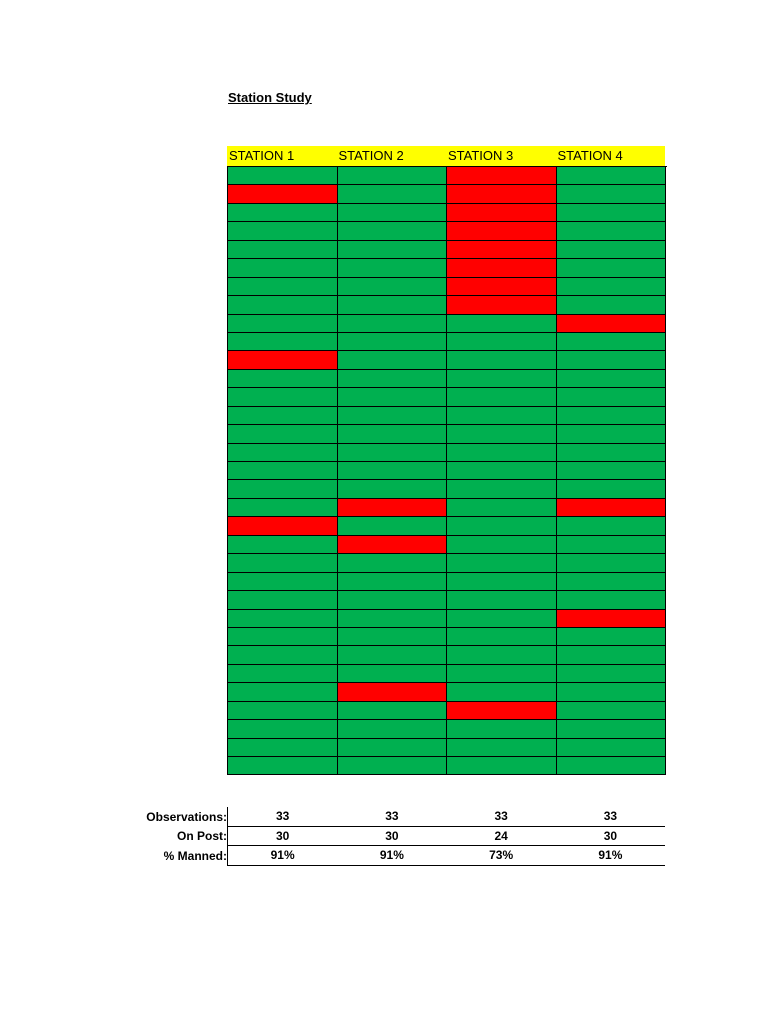 Image resolution: width=768 pixels, height=1024 pixels. What do you see at coordinates (501, 835) in the screenshot?
I see `summary-value: 24` at bounding box center [501, 835].